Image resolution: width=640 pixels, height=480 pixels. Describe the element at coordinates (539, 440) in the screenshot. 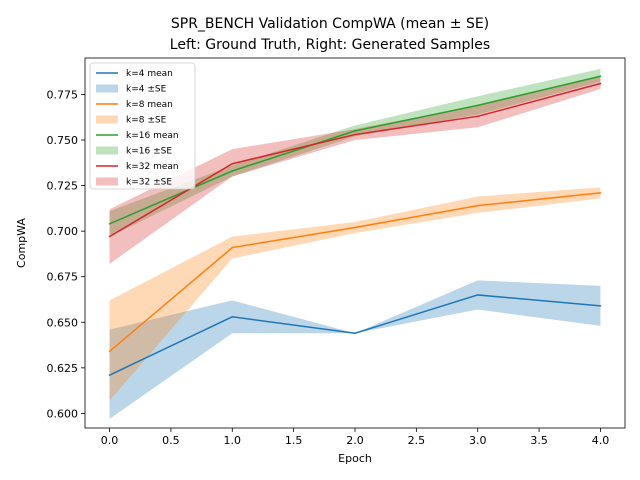

I see `x-tick-label: 3.5` at that location.